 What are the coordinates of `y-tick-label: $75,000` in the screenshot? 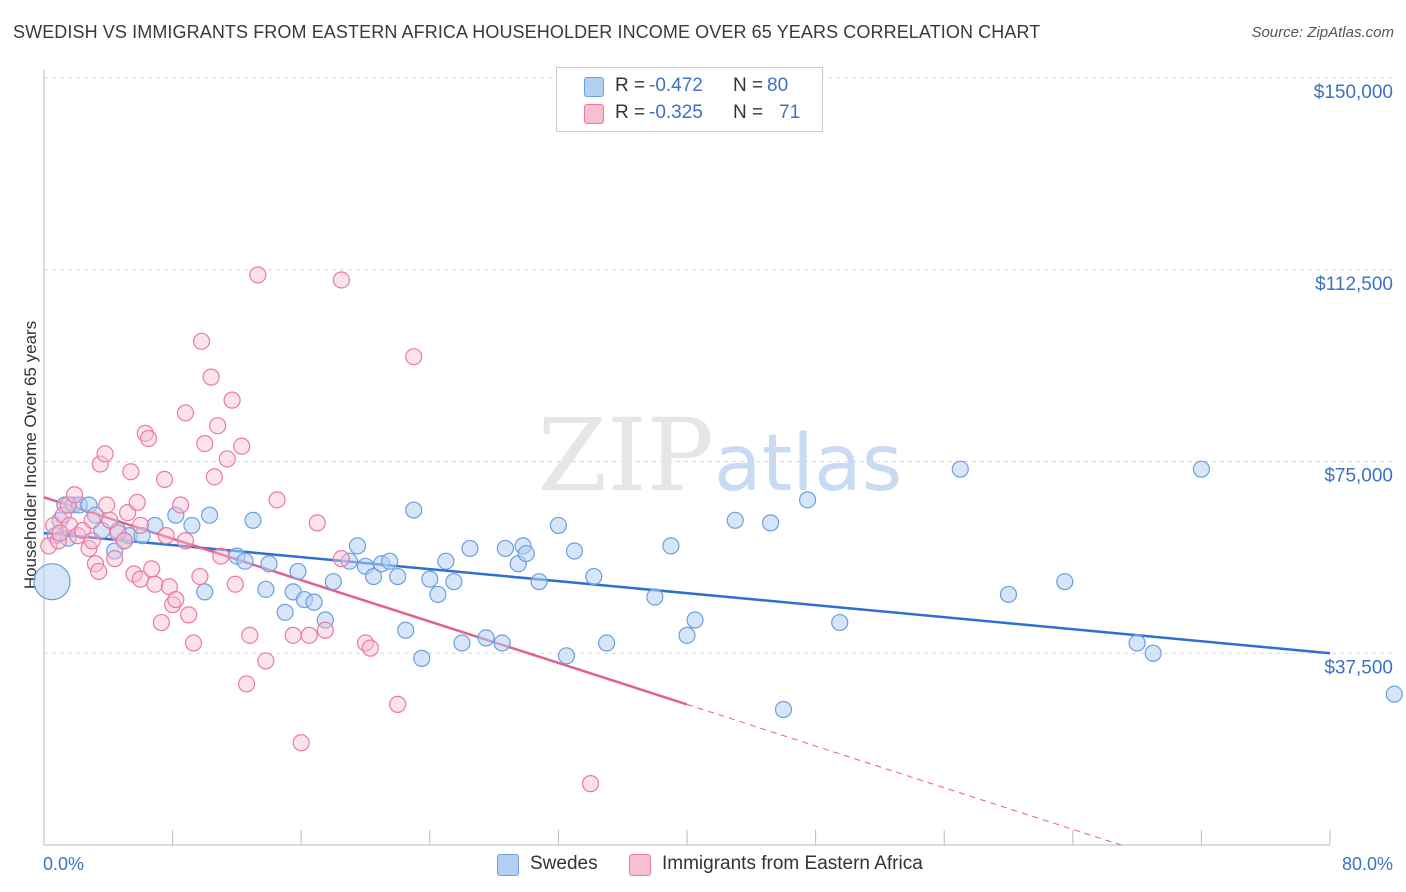 It's located at (1358, 476).